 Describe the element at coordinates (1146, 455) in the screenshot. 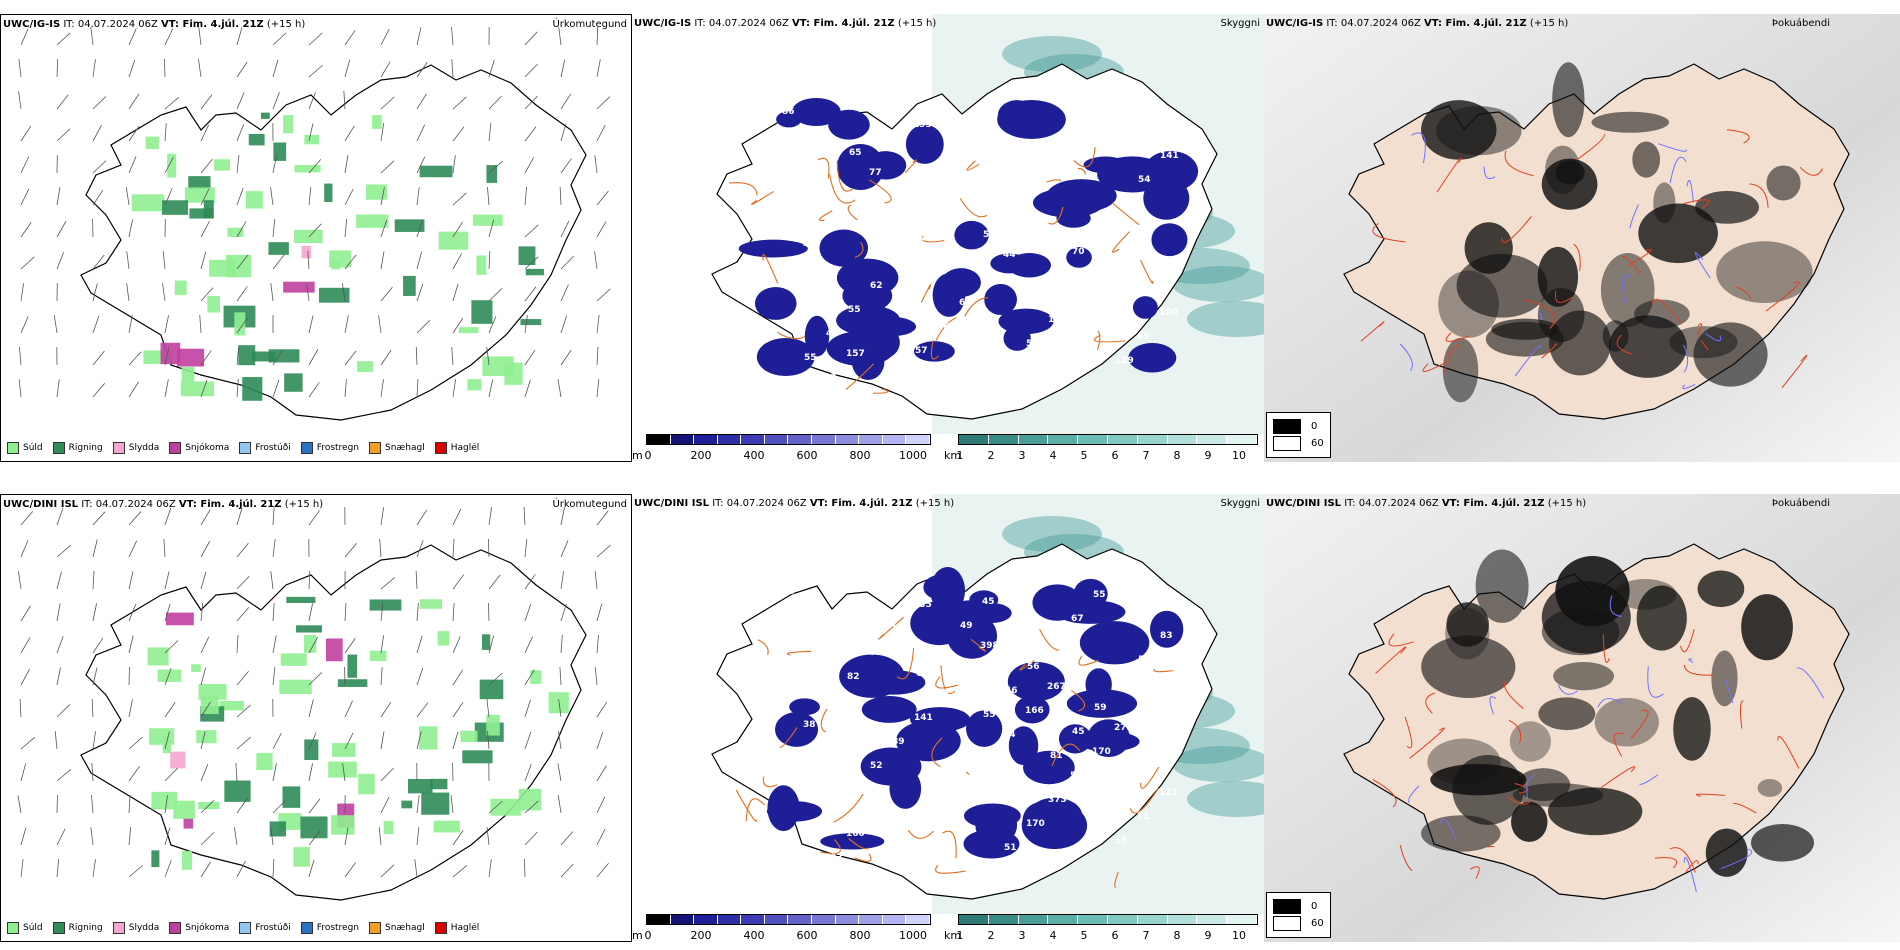

I see `colorbar-tick: 7` at that location.